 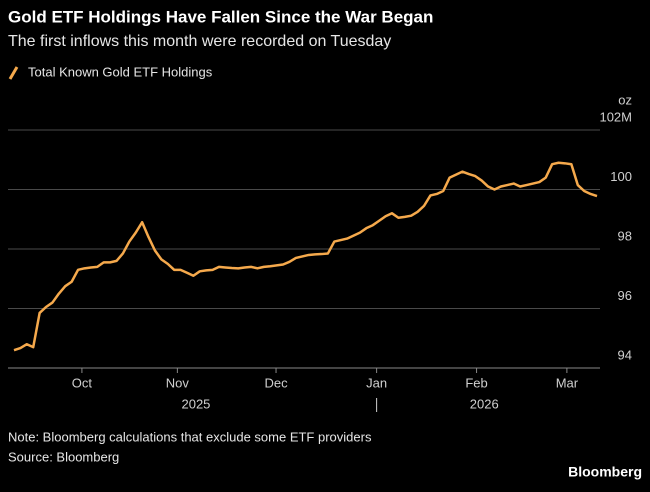 I want to click on x-tick-label: Jan, so click(x=376, y=382).